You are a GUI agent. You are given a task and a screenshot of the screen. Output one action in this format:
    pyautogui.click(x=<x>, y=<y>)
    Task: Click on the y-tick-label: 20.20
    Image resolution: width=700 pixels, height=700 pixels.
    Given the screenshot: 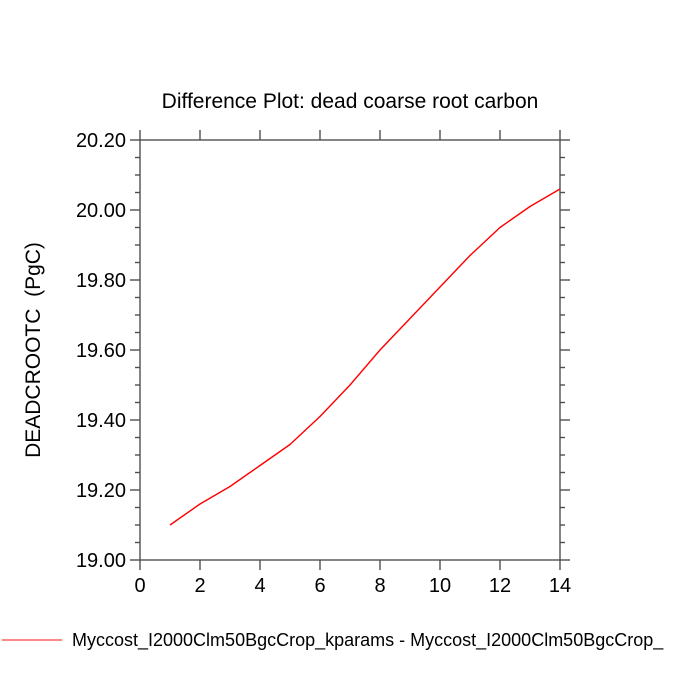 What is the action you would take?
    pyautogui.click(x=101, y=141)
    